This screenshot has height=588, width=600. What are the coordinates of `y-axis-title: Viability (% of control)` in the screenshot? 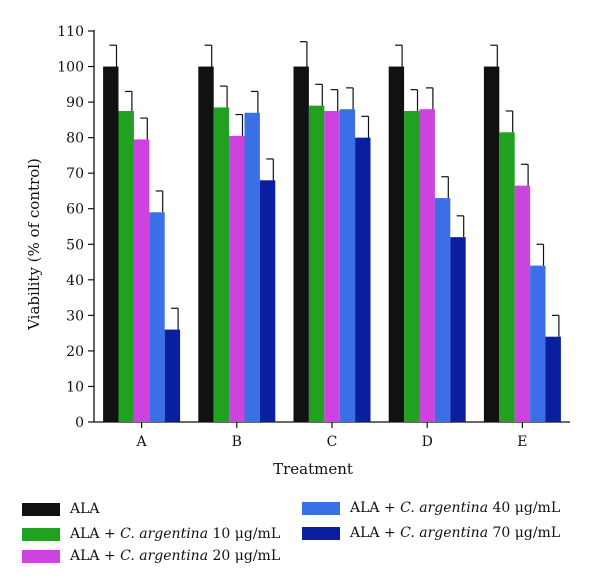 It's located at (34, 244).